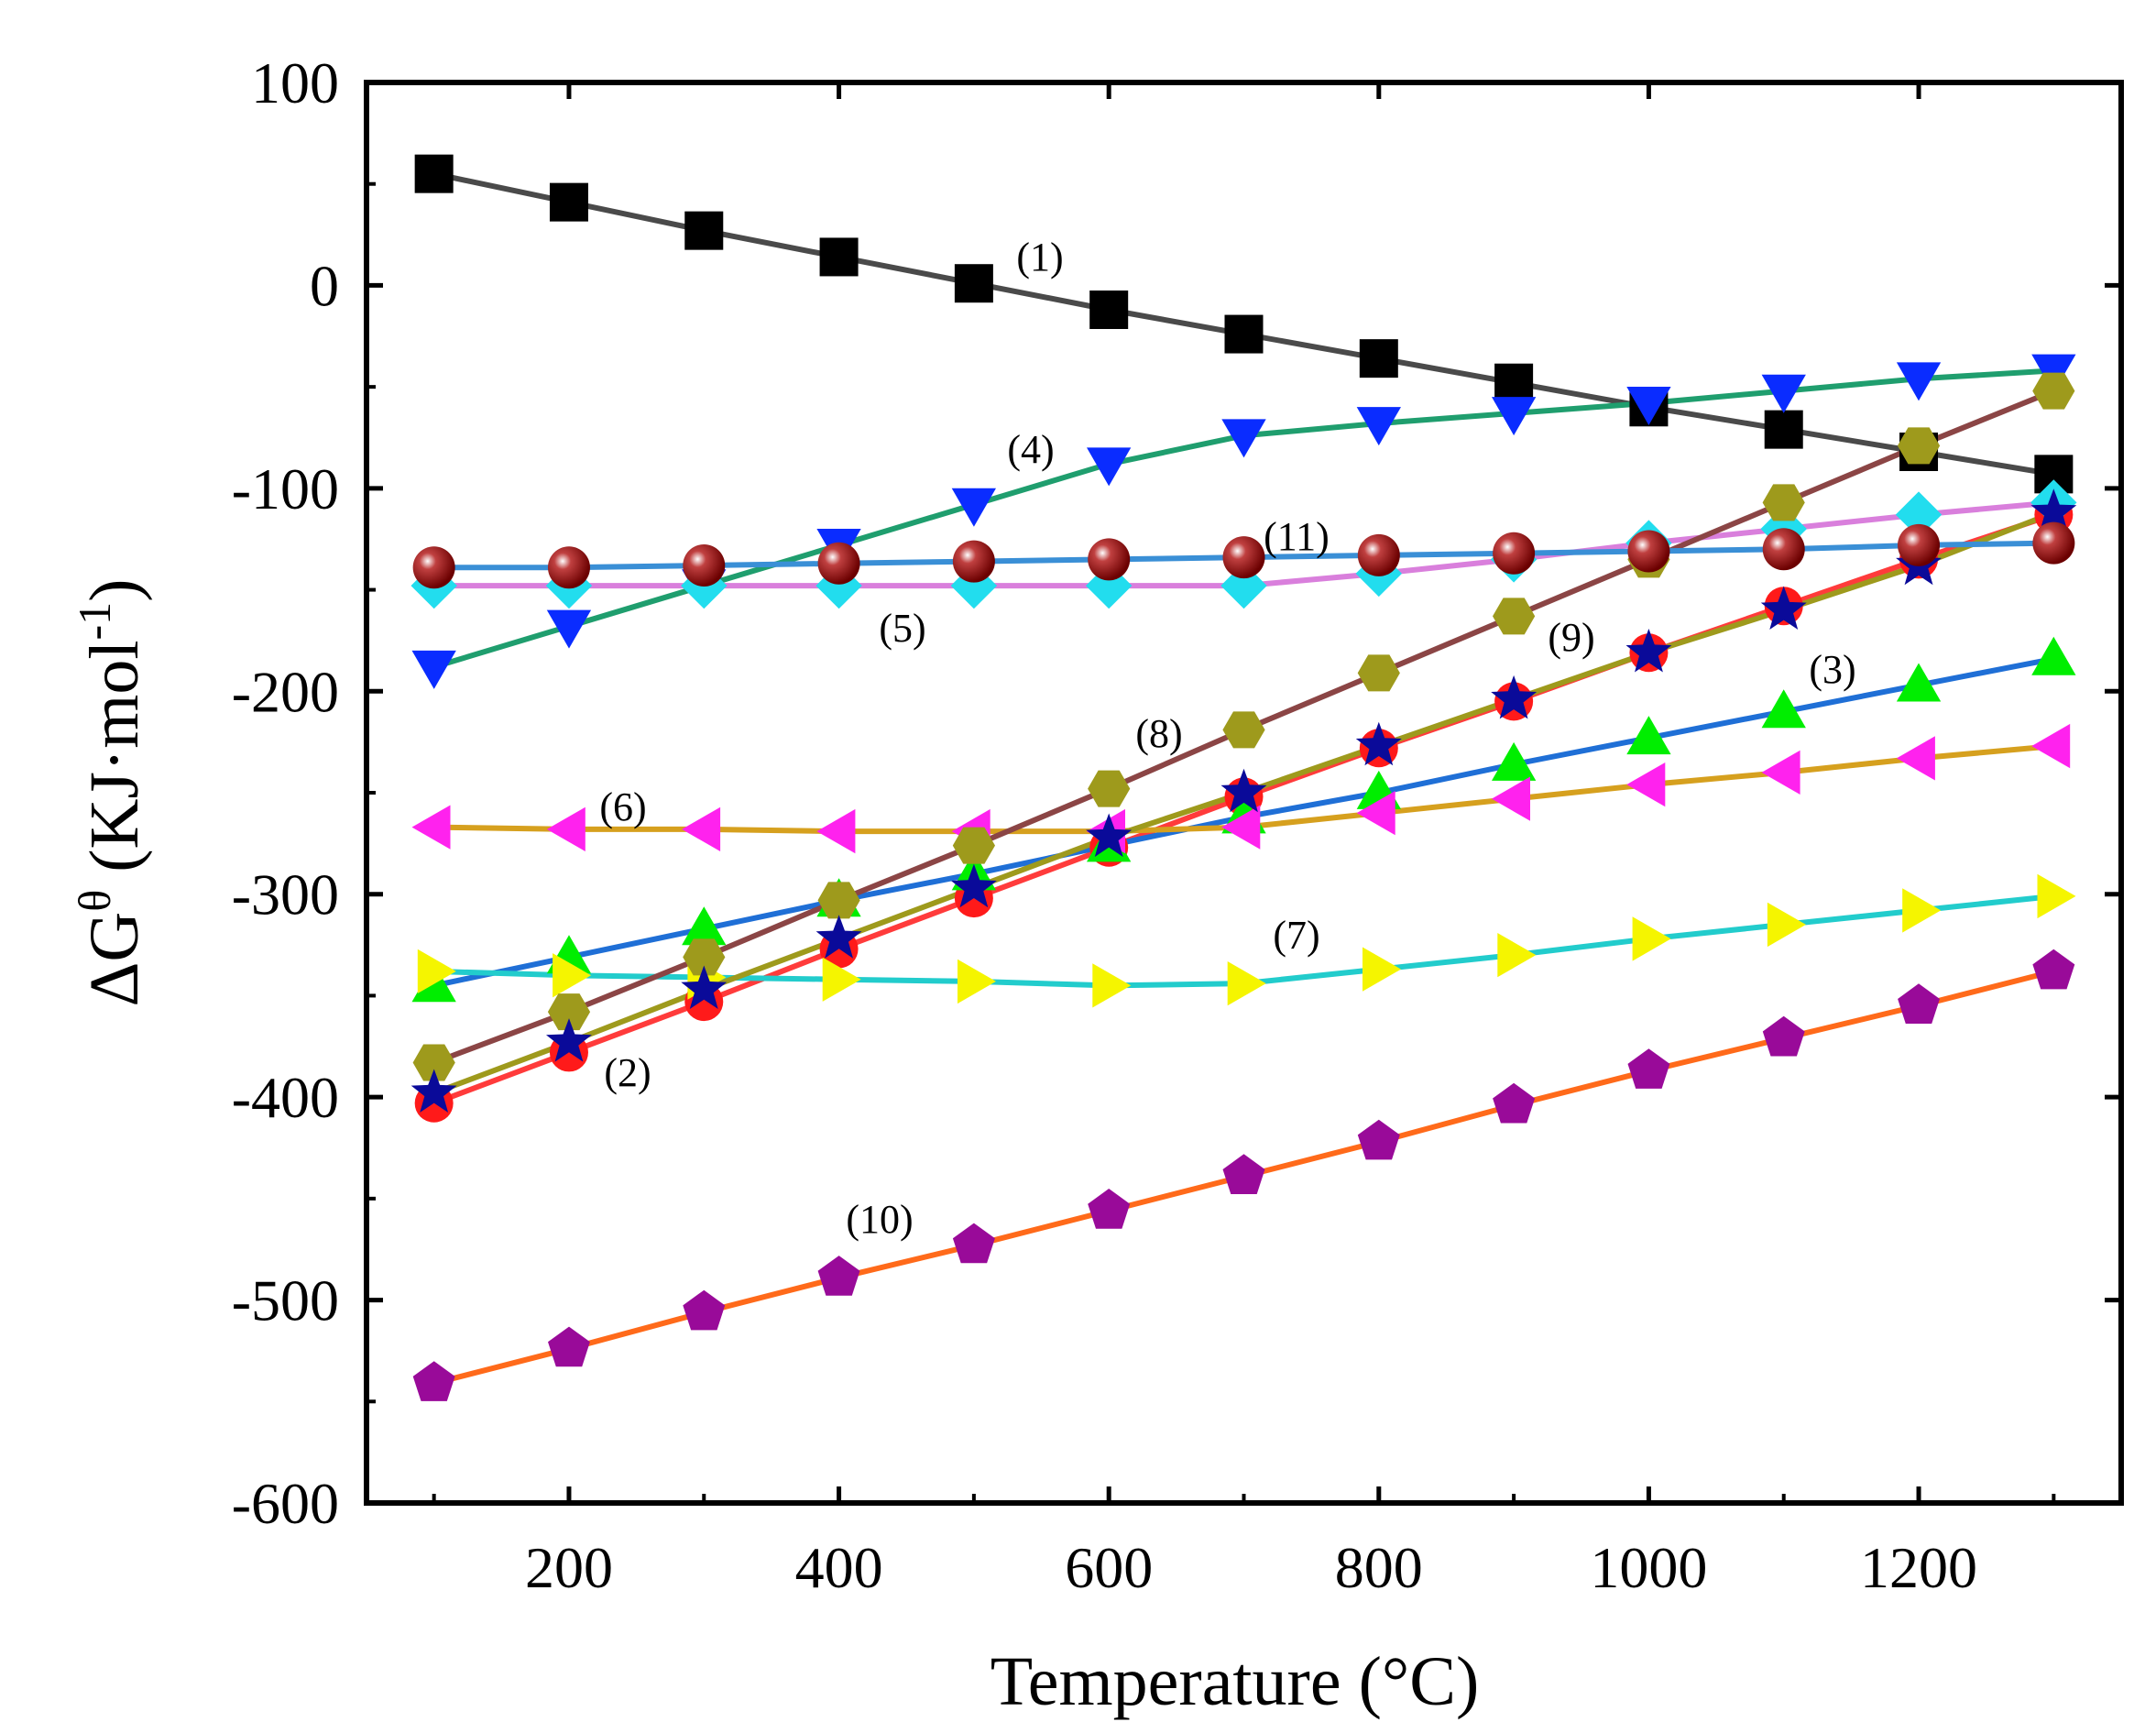 The height and width of the screenshot is (1733, 2156). What do you see at coordinates (1571, 637) in the screenshot?
I see `series-label-9: (9)` at bounding box center [1571, 637].